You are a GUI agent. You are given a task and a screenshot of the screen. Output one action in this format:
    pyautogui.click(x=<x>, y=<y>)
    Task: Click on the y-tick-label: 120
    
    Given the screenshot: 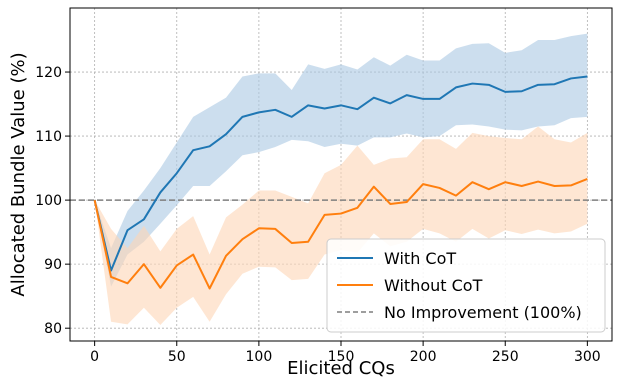 What is the action you would take?
    pyautogui.click(x=48, y=73)
    